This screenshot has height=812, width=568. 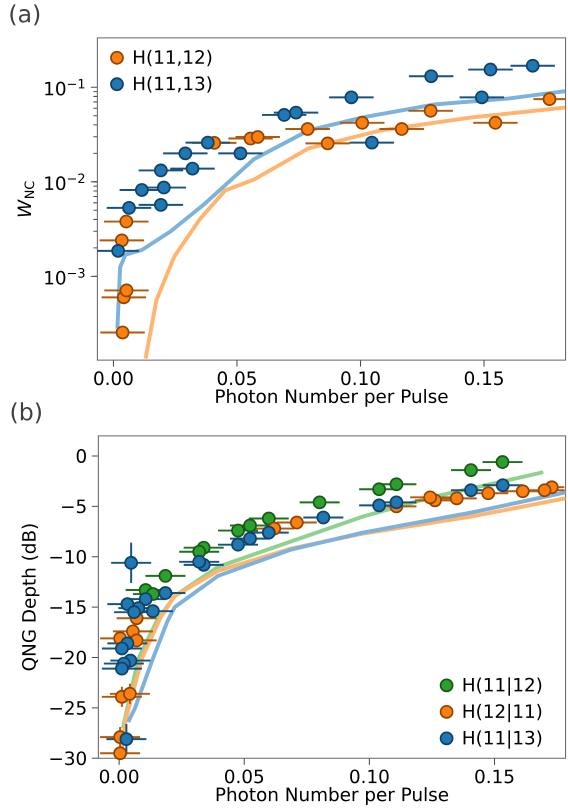 I want to click on y-tick-label: −30, so click(x=68, y=758).